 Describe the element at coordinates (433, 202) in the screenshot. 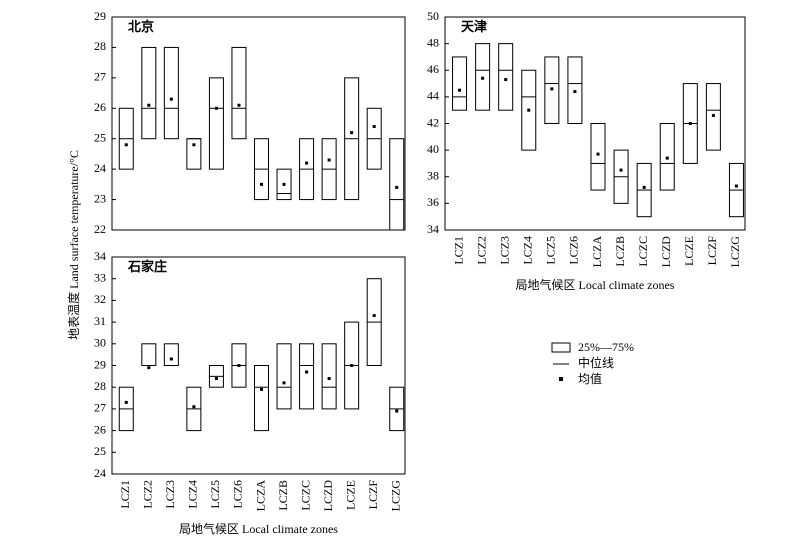

I see `y-tick-label: 36` at that location.